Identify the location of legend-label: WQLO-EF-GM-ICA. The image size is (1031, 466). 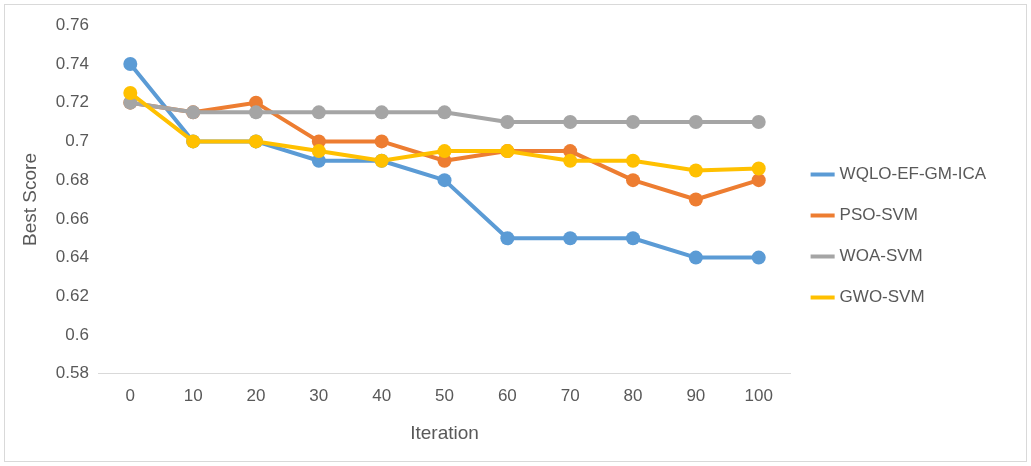
(913, 174).